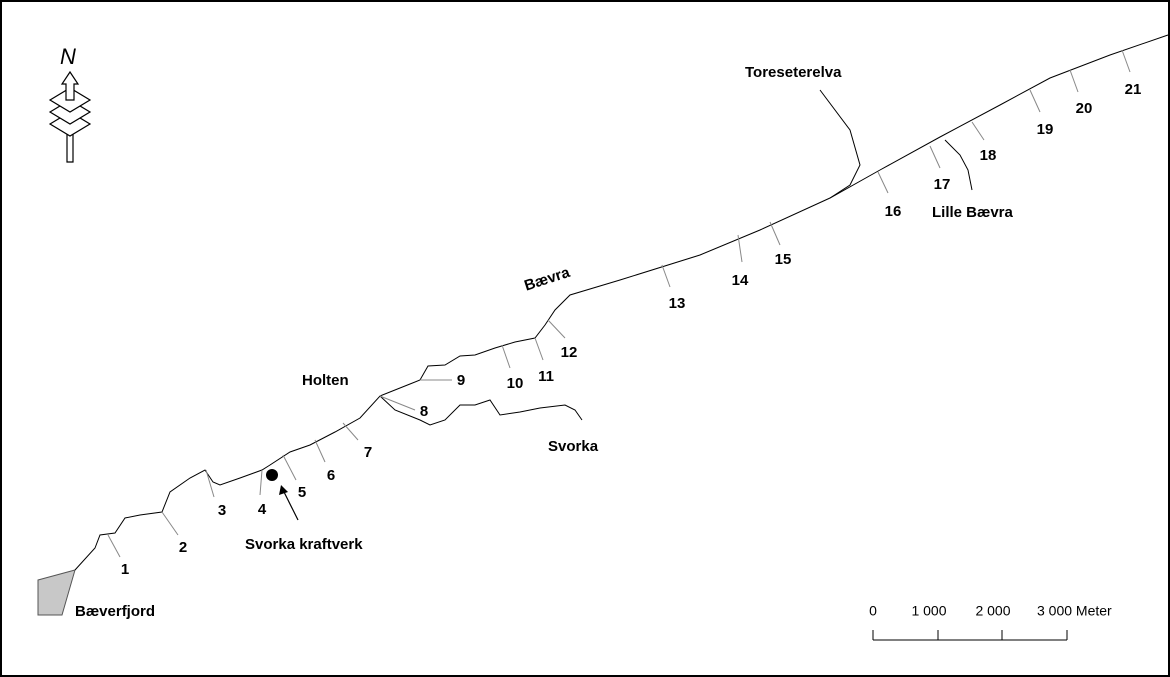 This screenshot has width=1170, height=677. I want to click on fjord, so click(56, 592).